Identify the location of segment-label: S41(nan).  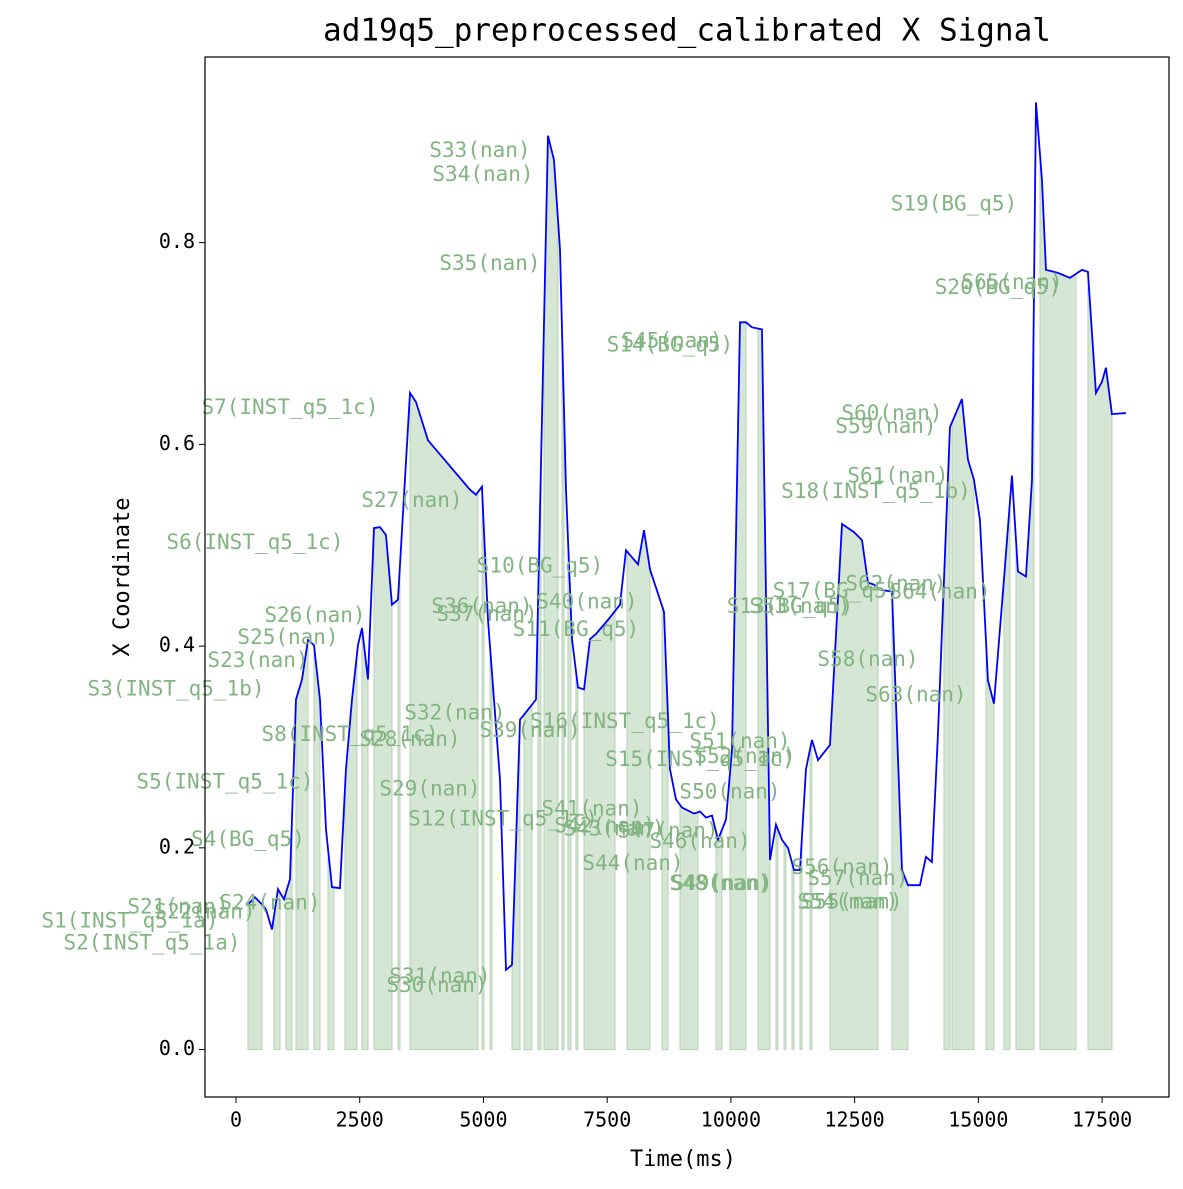
(591, 809).